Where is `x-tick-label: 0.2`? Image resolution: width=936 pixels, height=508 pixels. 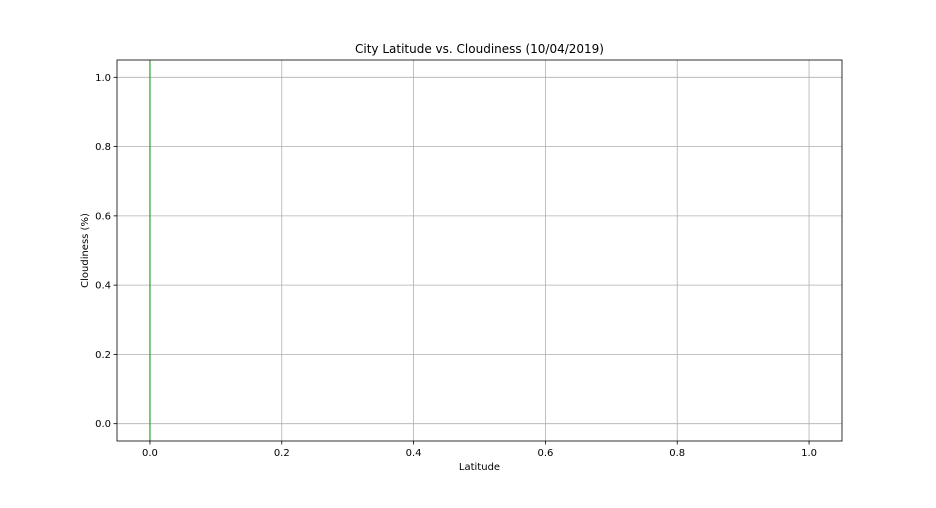
x-tick-label: 0.2 is located at coordinates (282, 453).